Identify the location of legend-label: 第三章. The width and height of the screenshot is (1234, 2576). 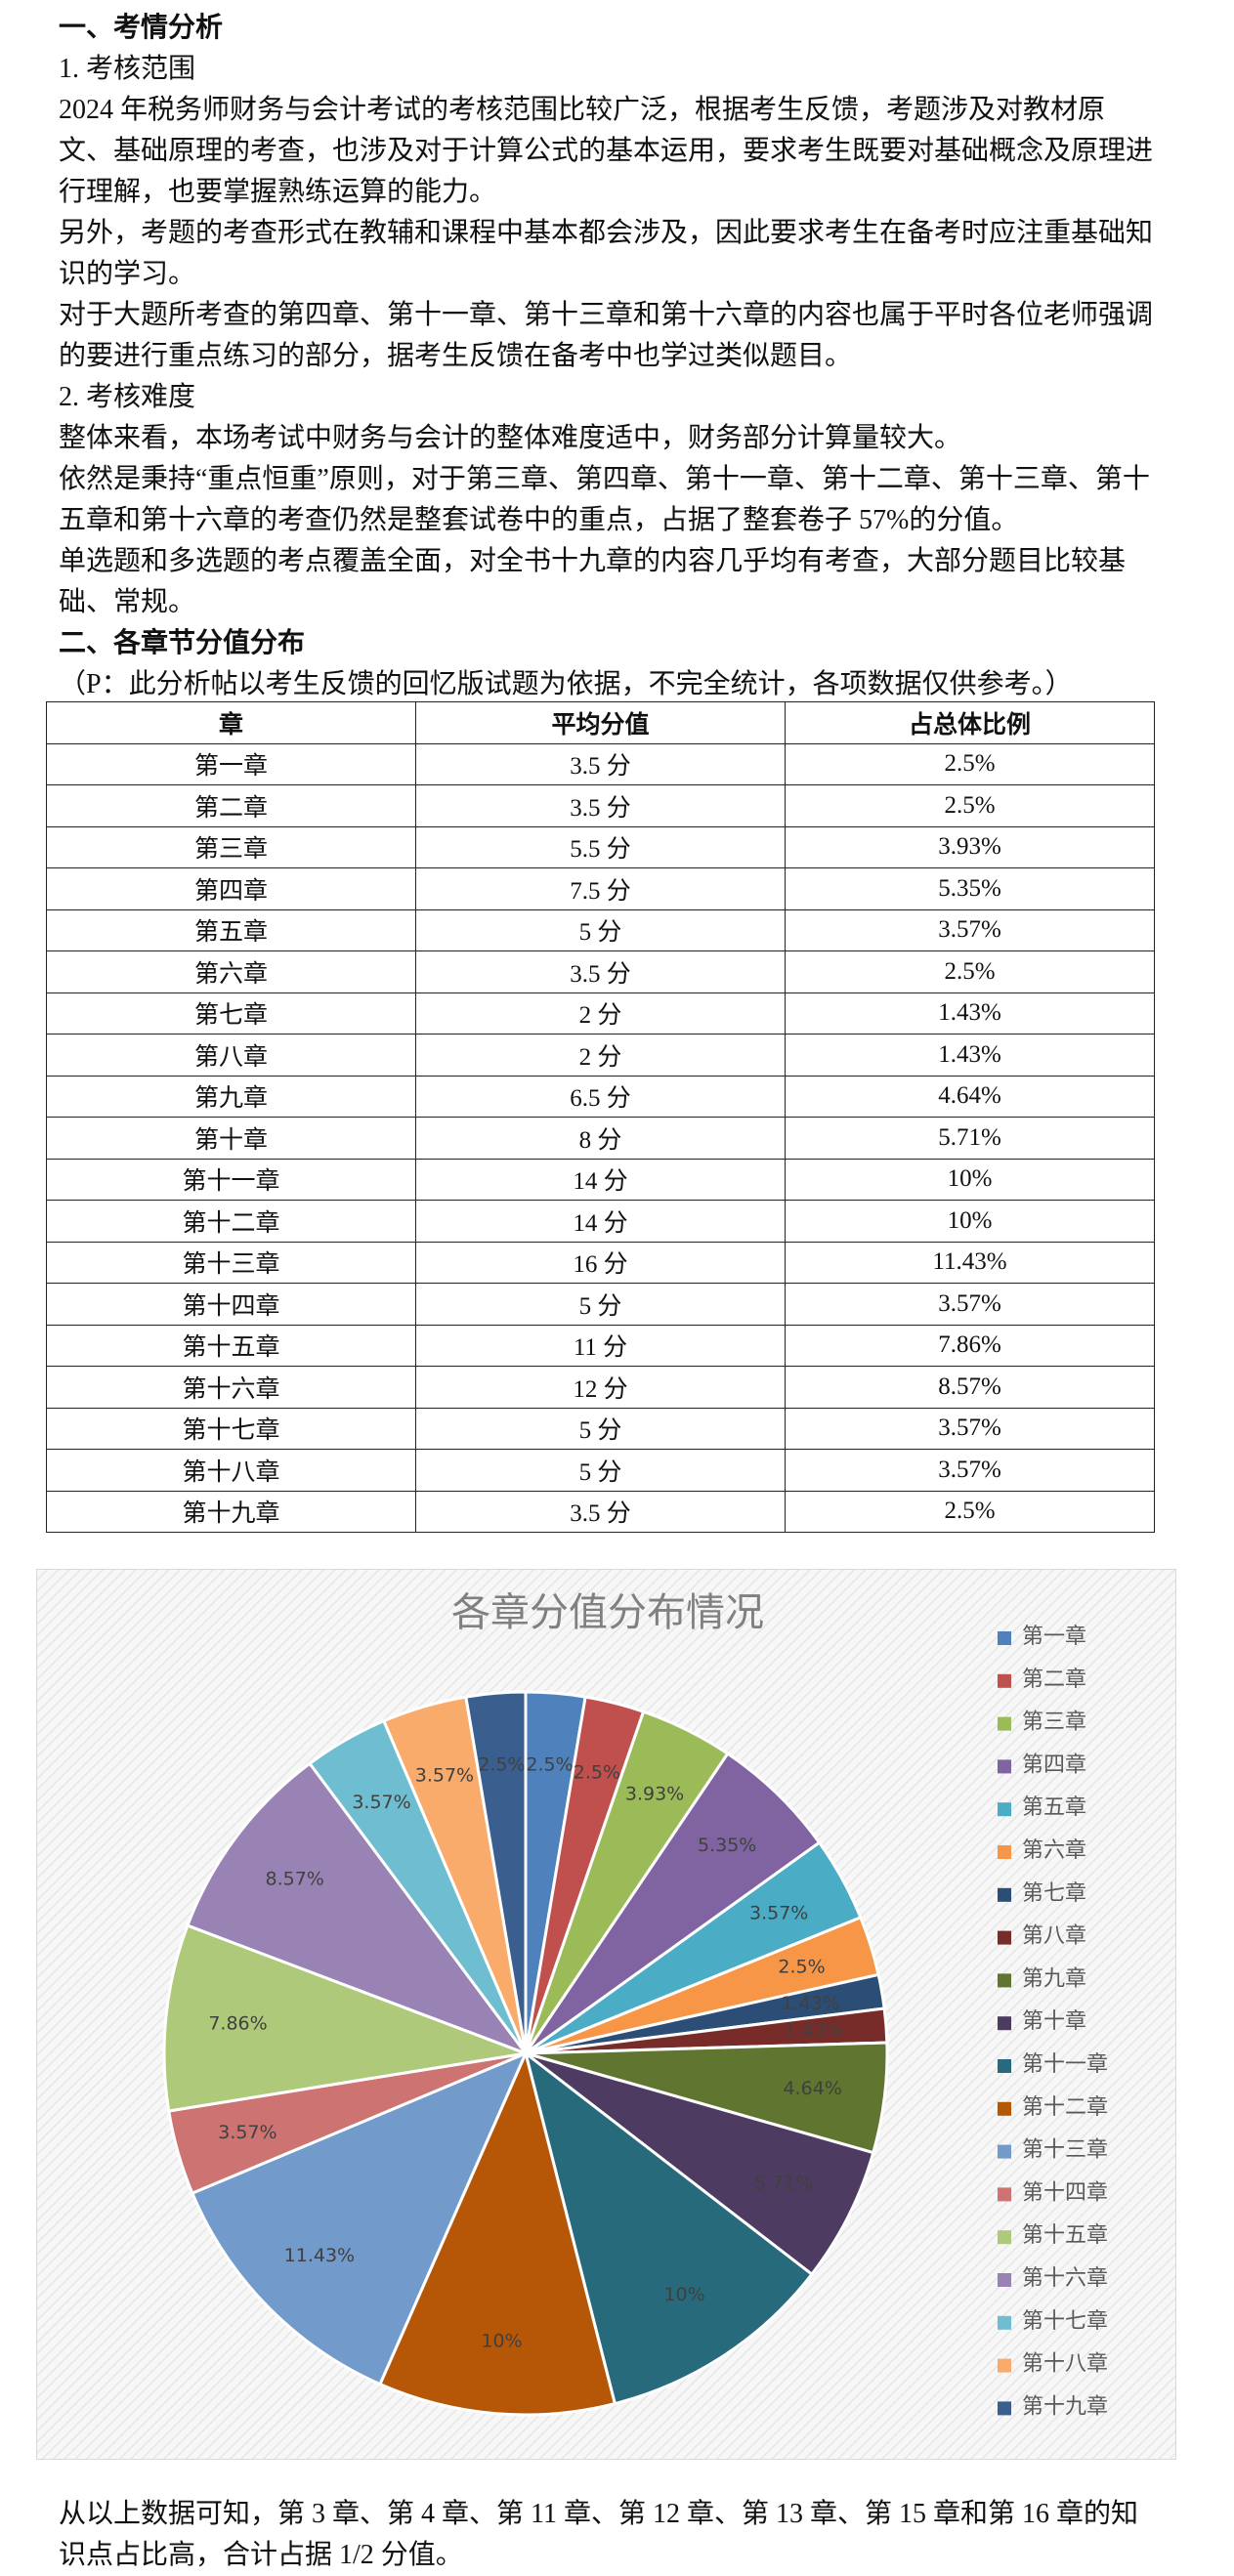
(1054, 1722).